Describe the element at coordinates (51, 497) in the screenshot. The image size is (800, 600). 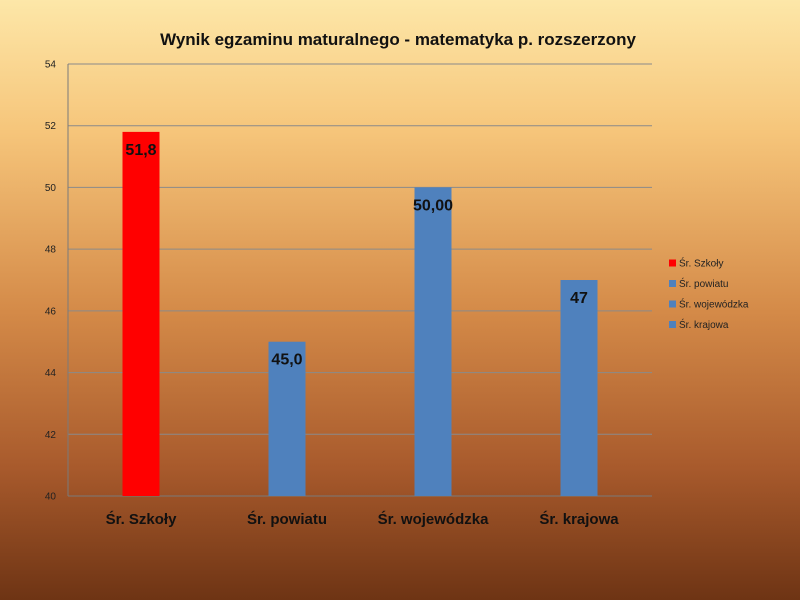
I see `y-tick-label: 40` at that location.